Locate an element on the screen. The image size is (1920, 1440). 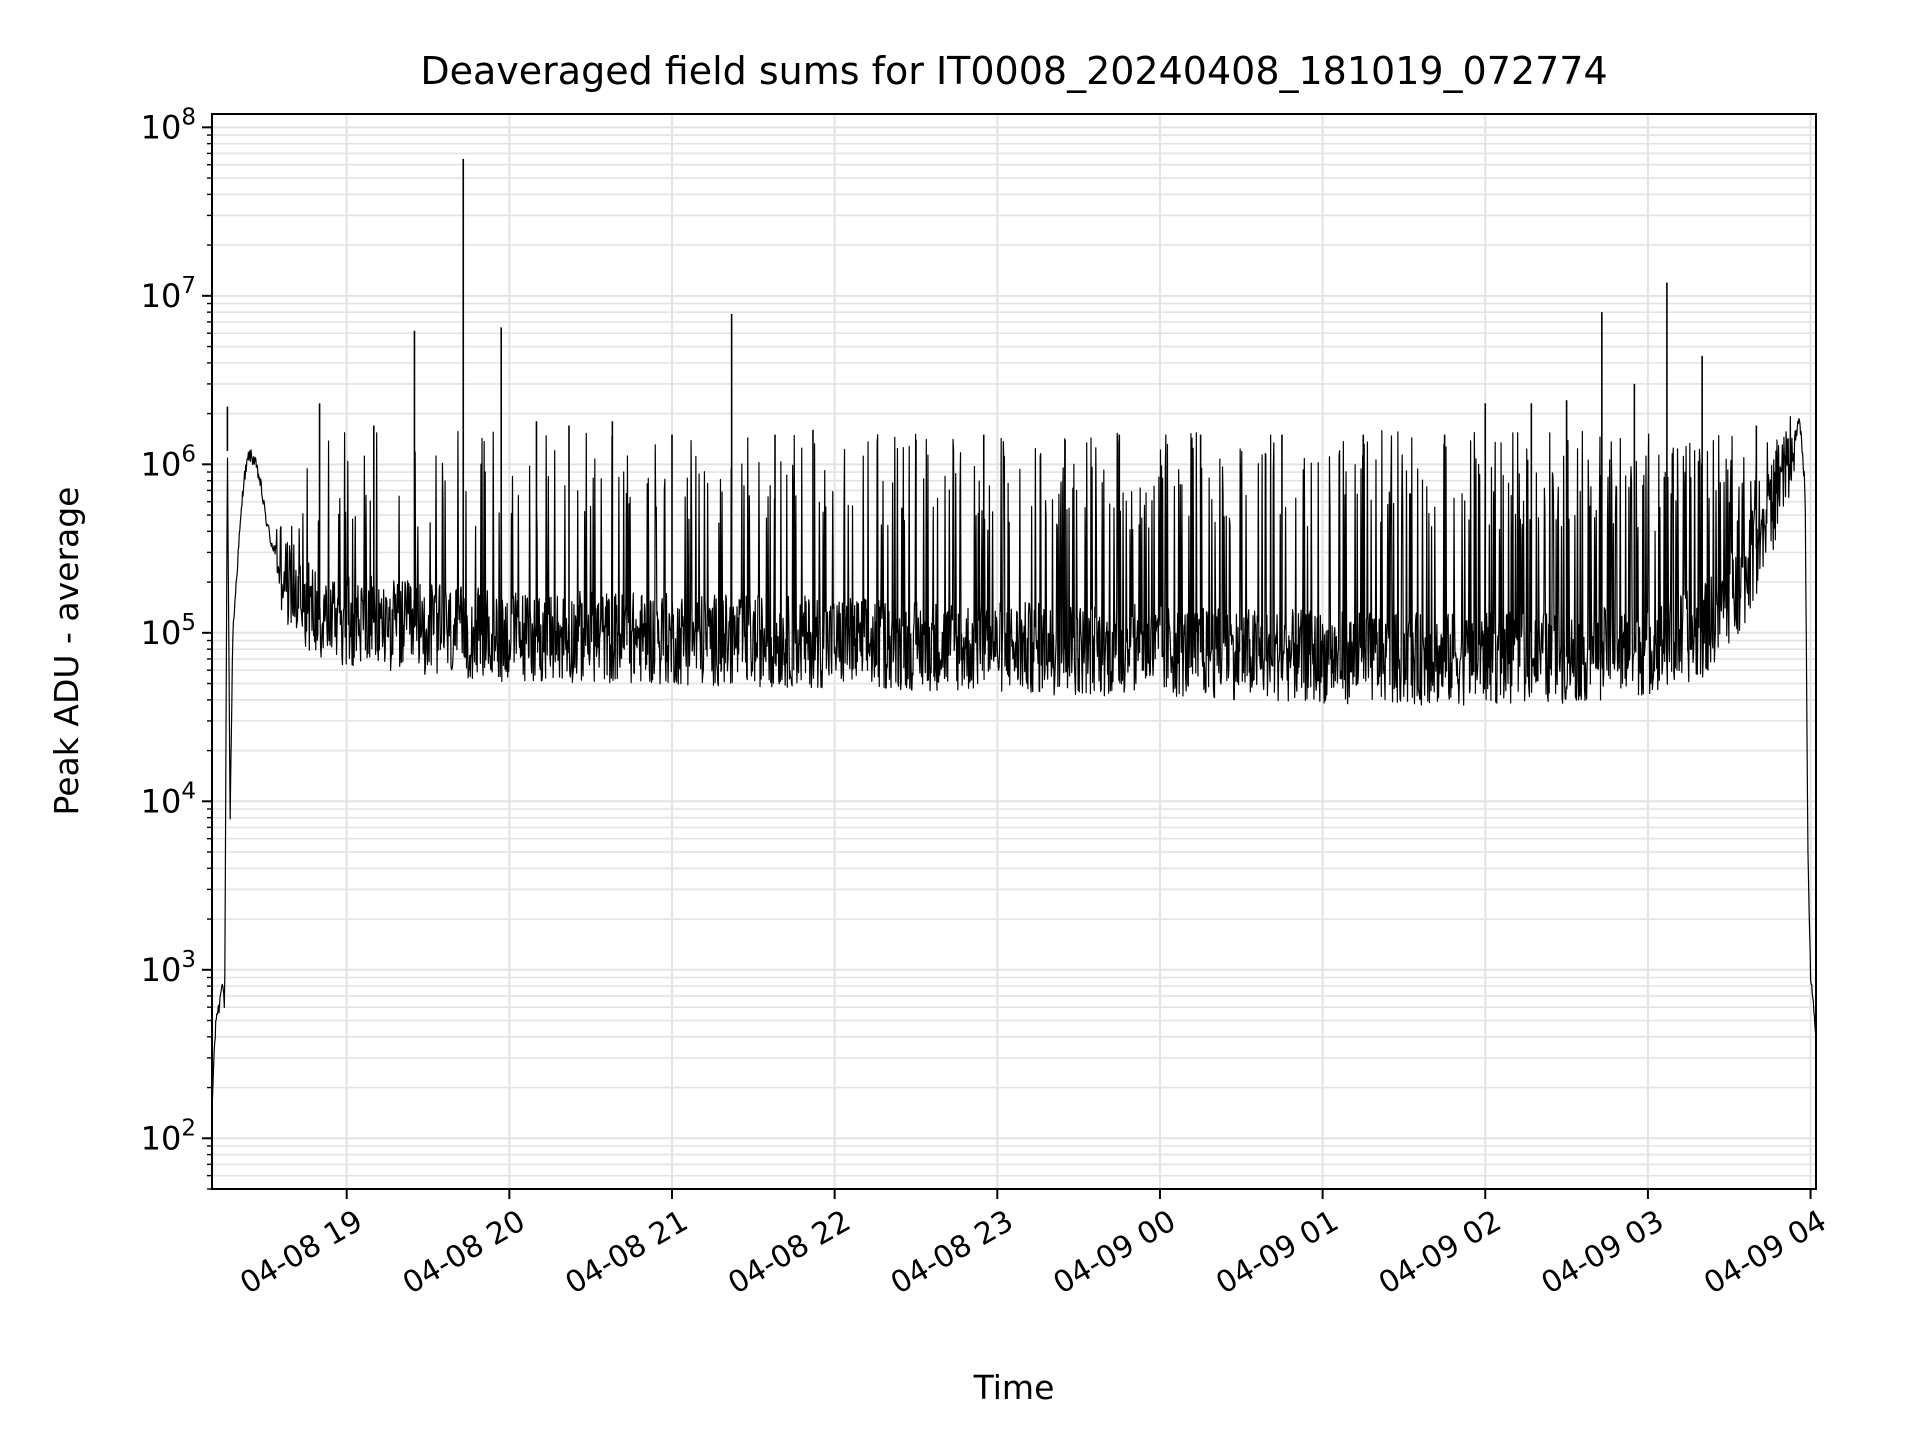
y-tick-label: 10² is located at coordinates (168, 1136).